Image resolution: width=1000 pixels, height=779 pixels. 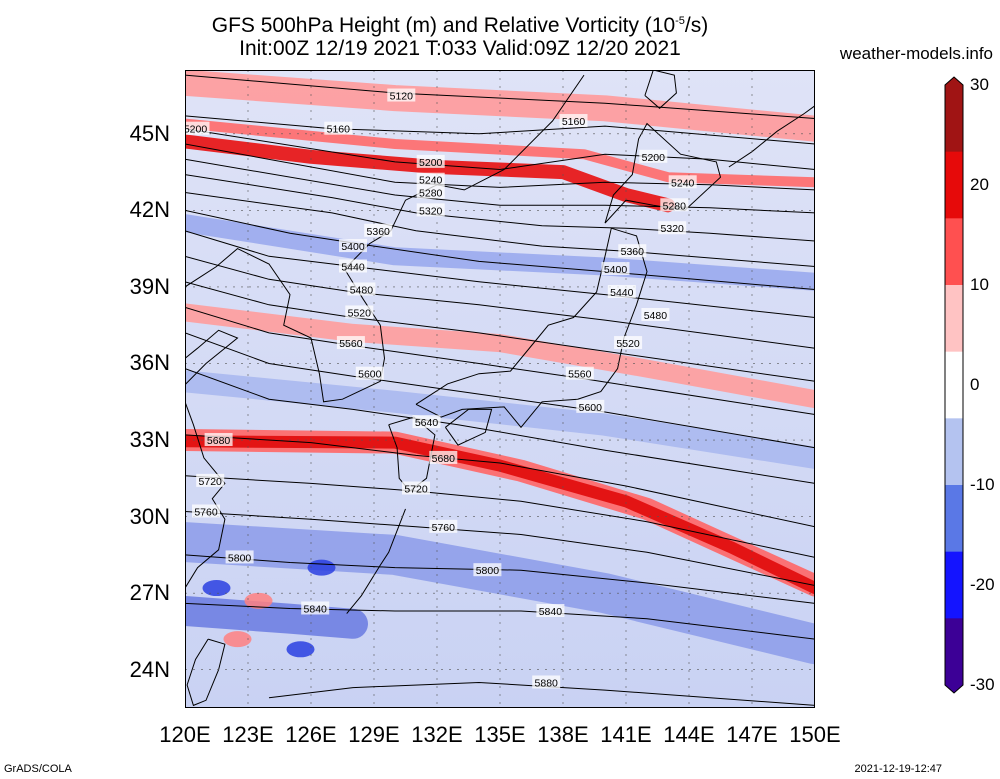 What do you see at coordinates (683, 183) in the screenshot?
I see `contour-label-text: 5240` at bounding box center [683, 183].